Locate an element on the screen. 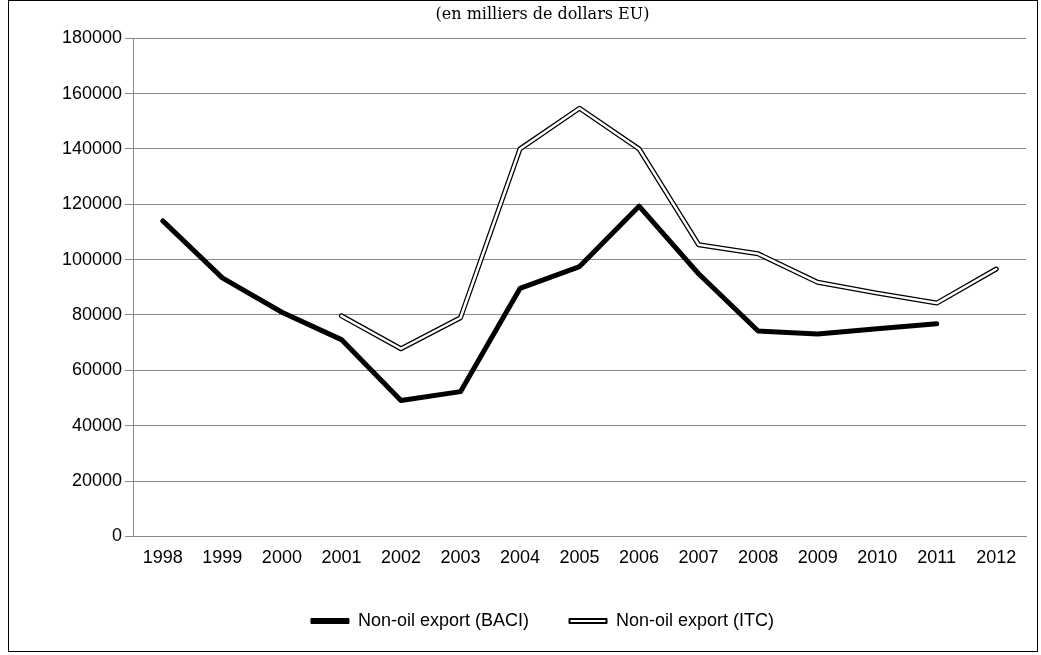 This screenshot has height=655, width=1041. x-tick-label: 1999 is located at coordinates (222, 557).